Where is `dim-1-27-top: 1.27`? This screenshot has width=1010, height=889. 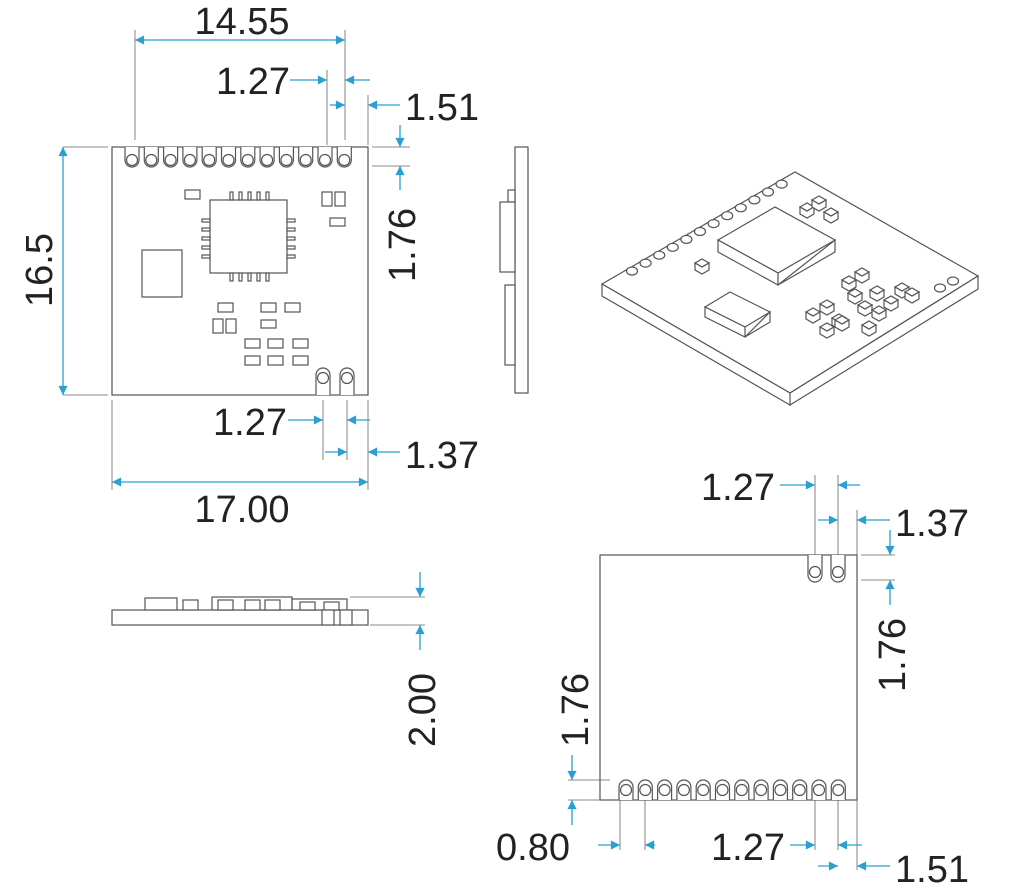
dim-1-27-top: 1.27 is located at coordinates (253, 82).